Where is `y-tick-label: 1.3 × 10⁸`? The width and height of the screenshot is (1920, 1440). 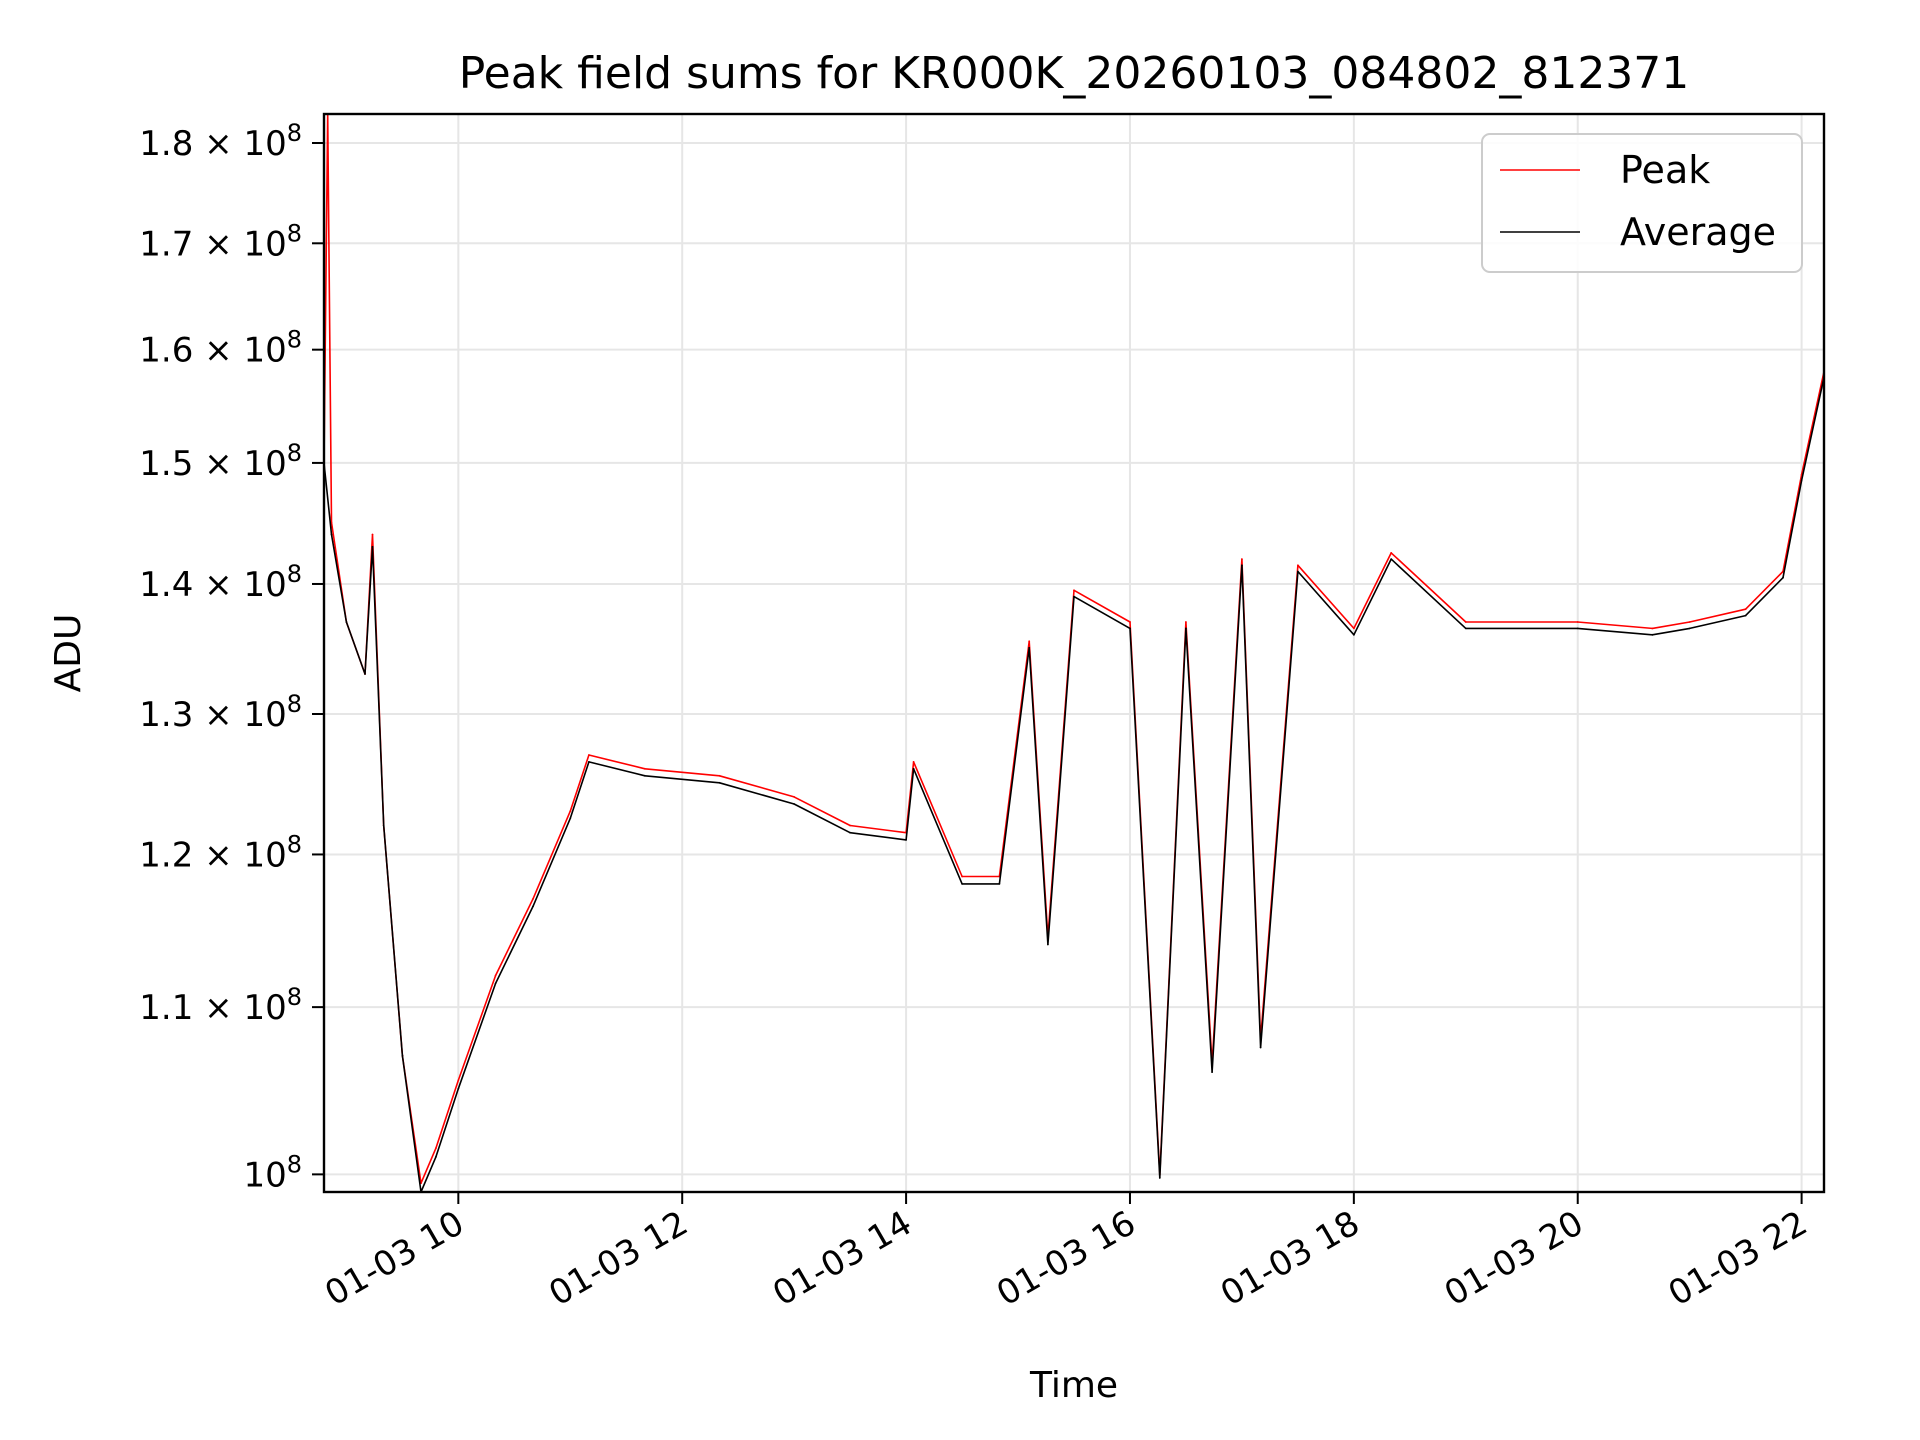 y-tick-label: 1.3 × 10⁸ is located at coordinates (220, 712).